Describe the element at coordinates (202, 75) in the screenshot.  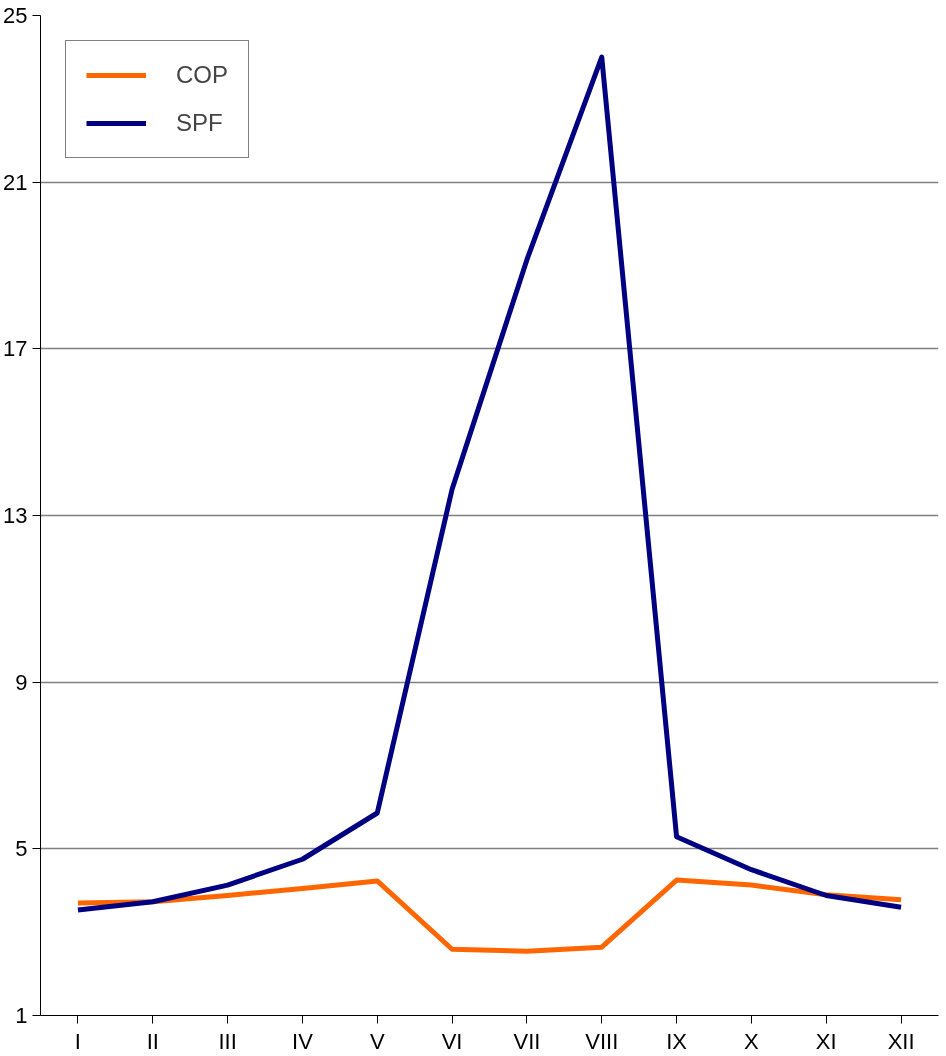
I see `legend-label: COP` at that location.